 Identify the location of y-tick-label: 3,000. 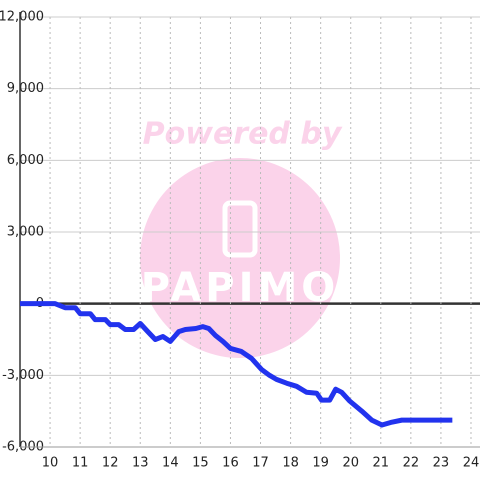
(25, 232).